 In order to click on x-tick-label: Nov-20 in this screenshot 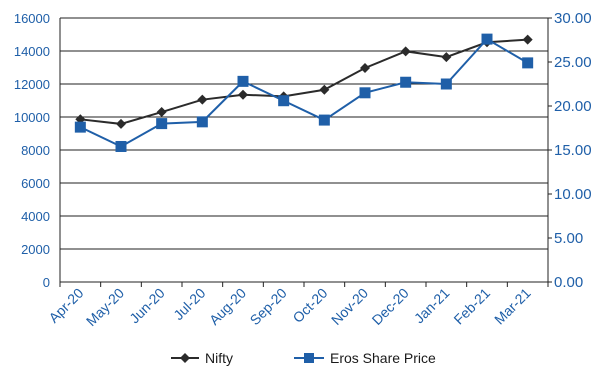, I will do `click(349, 306)`.